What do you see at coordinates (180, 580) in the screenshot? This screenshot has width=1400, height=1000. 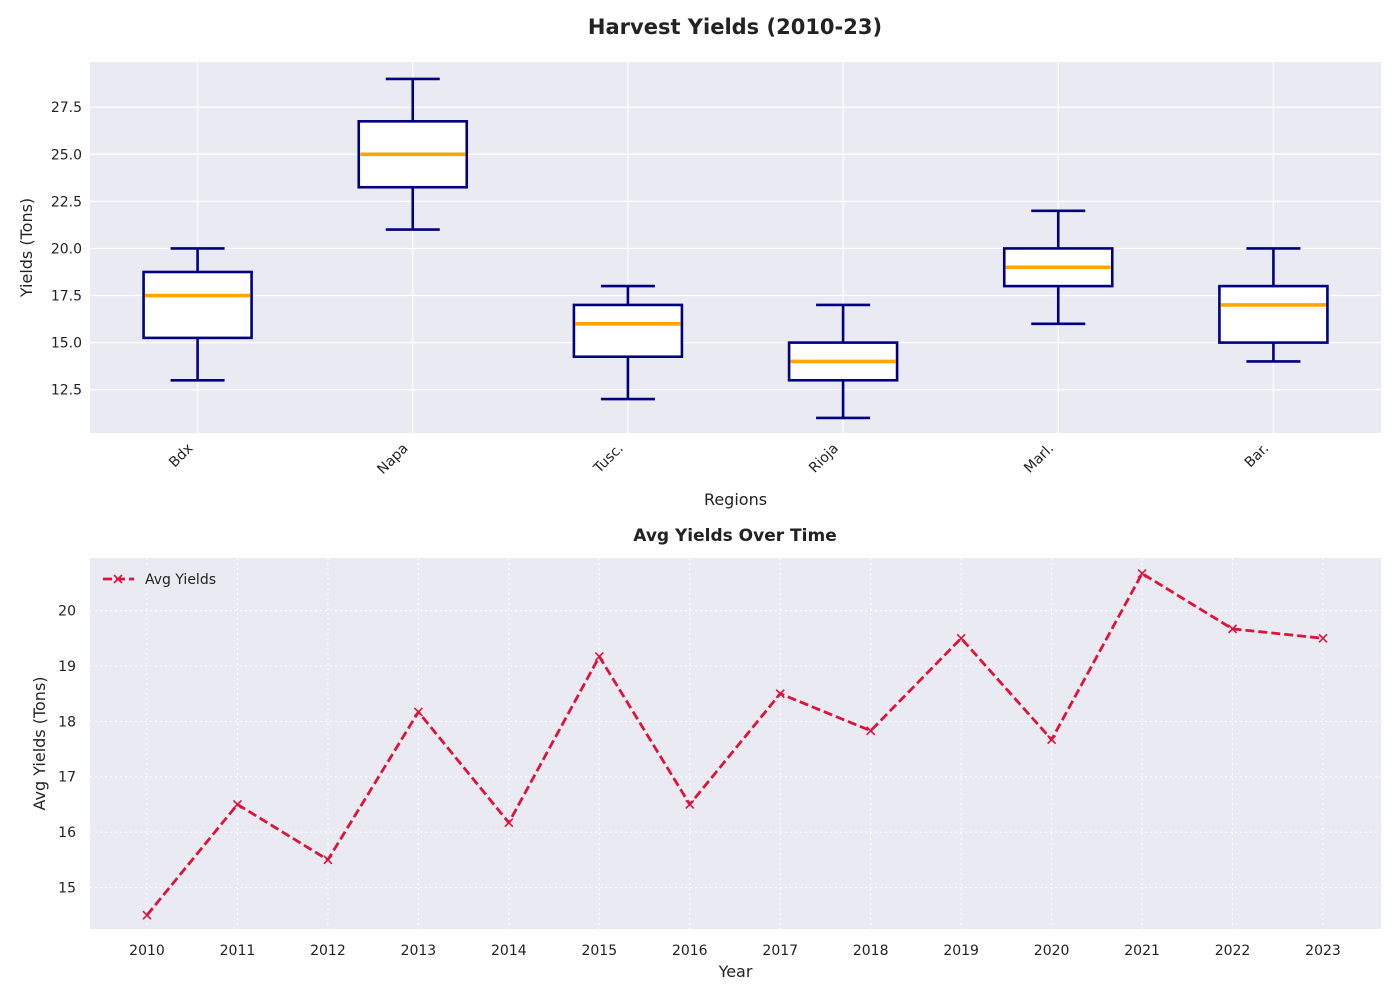 I see `legend-series-label: Avg Yields` at bounding box center [180, 580].